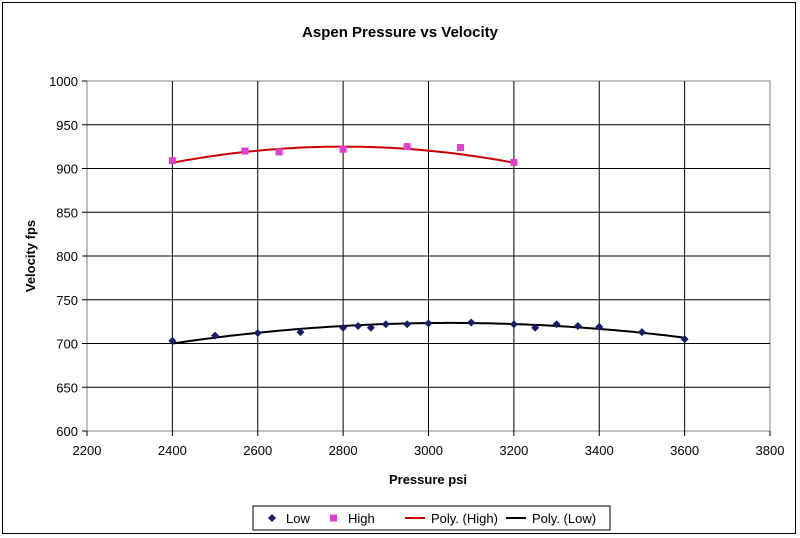 The image size is (800, 538). I want to click on legend-box, so click(431, 518).